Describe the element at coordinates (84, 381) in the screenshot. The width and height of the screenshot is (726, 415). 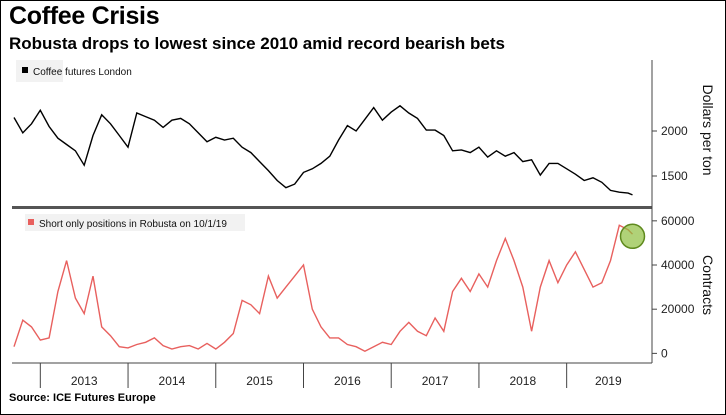
I see `x-tick-label: 2013` at that location.